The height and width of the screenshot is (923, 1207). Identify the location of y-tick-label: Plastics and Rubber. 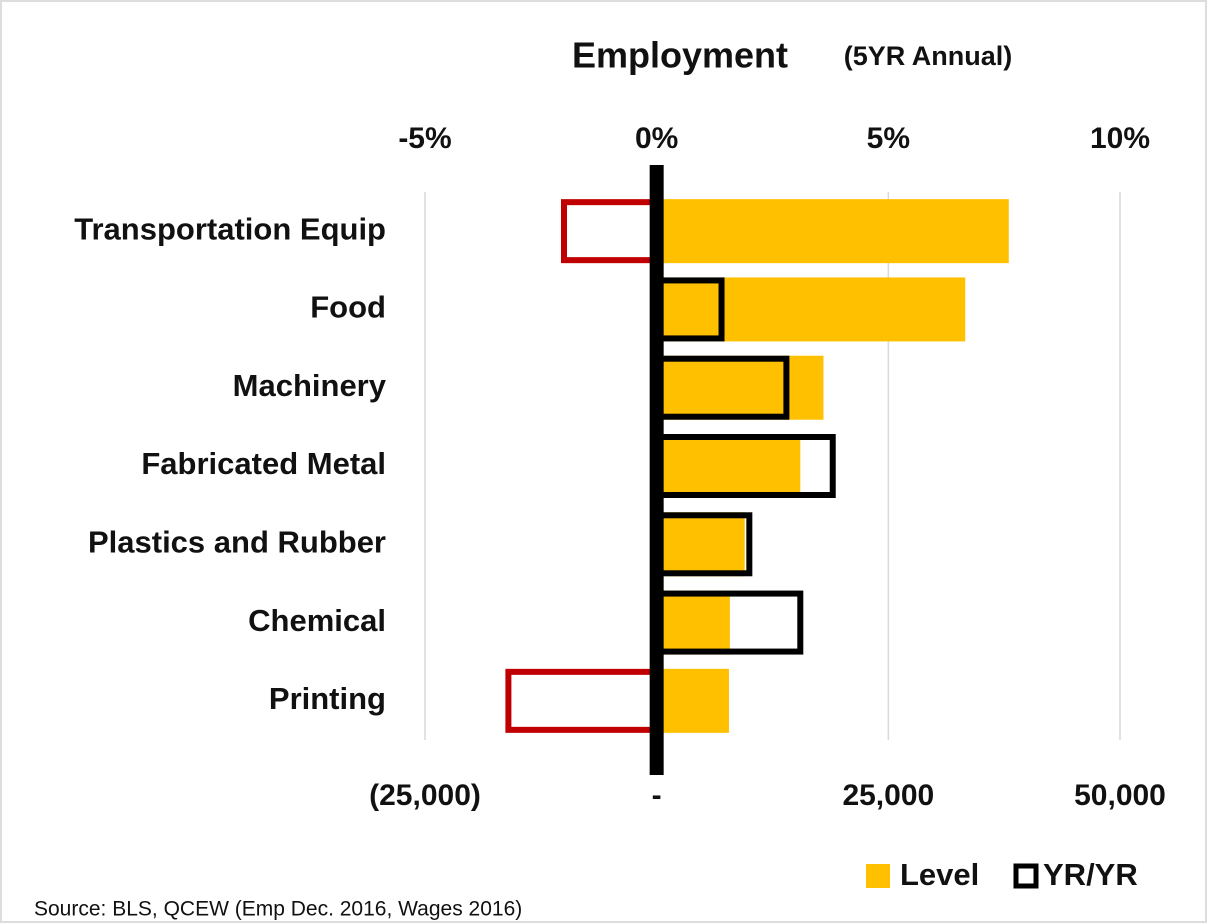
(237, 541).